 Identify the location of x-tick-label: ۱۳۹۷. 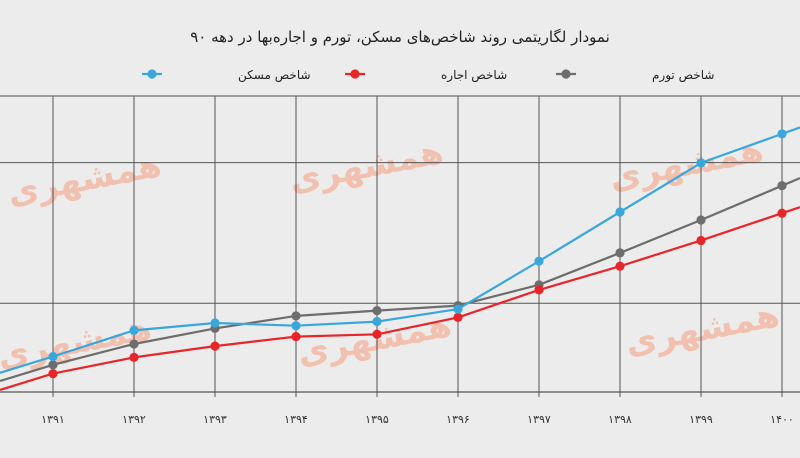
(539, 419).